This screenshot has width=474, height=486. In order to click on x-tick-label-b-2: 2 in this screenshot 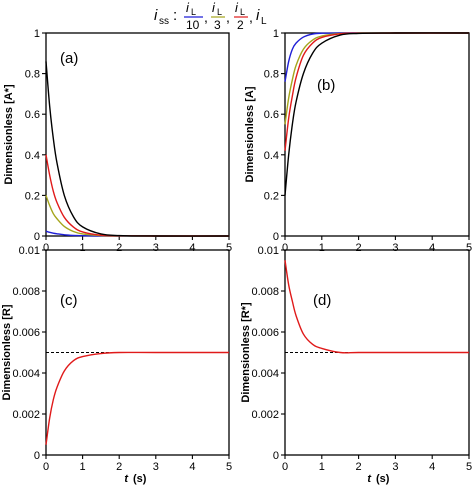, I will do `click(359, 248)`.